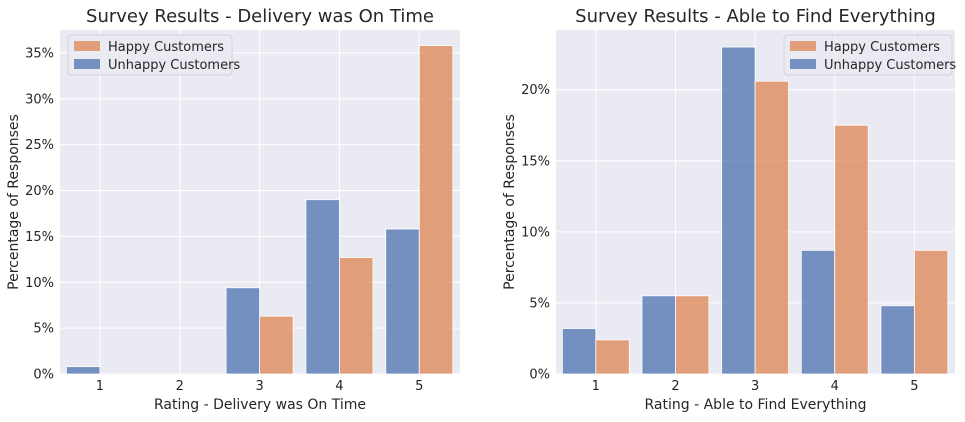 The height and width of the screenshot is (422, 965). What do you see at coordinates (260, 405) in the screenshot?
I see `x-axis-label: Rating - Delivery was On Time` at bounding box center [260, 405].